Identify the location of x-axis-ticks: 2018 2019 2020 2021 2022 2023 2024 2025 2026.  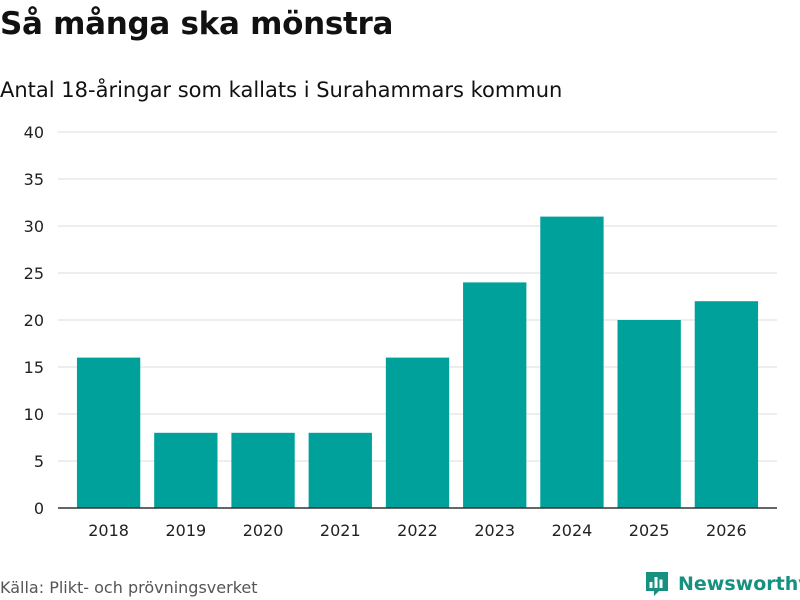
(417, 530).